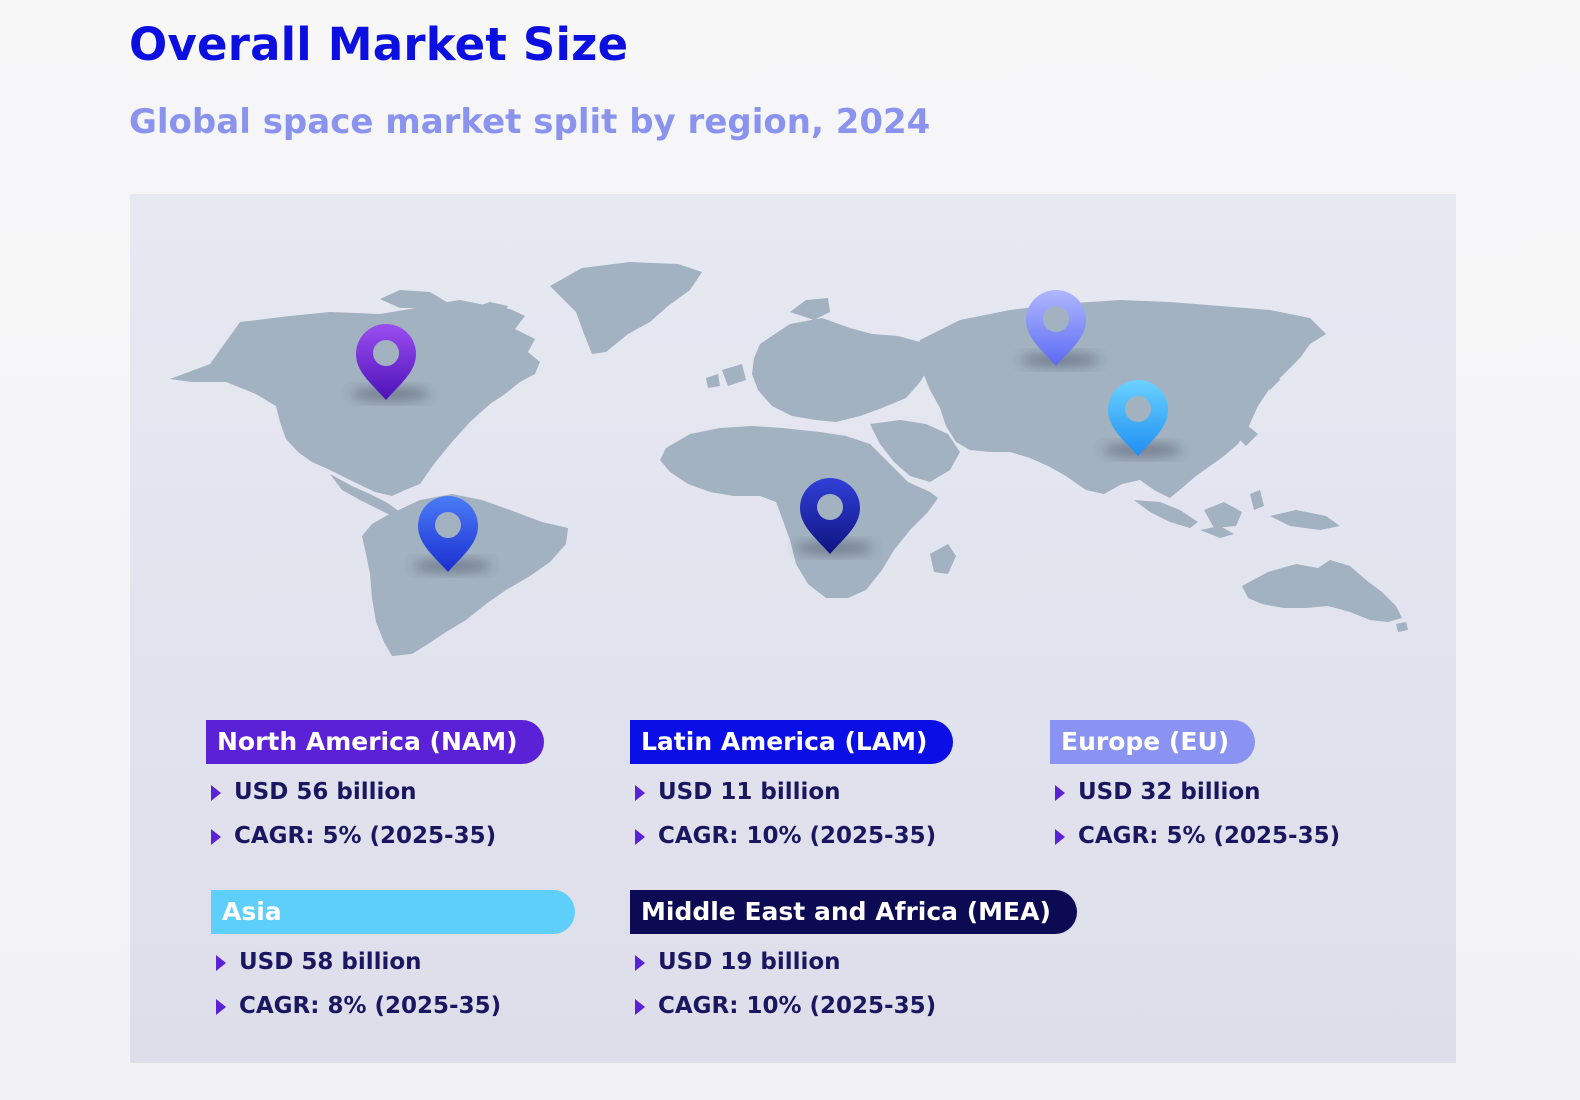 The height and width of the screenshot is (1100, 1580). Describe the element at coordinates (1240, 792) in the screenshot. I see `region-value: USD 32 billion` at that location.